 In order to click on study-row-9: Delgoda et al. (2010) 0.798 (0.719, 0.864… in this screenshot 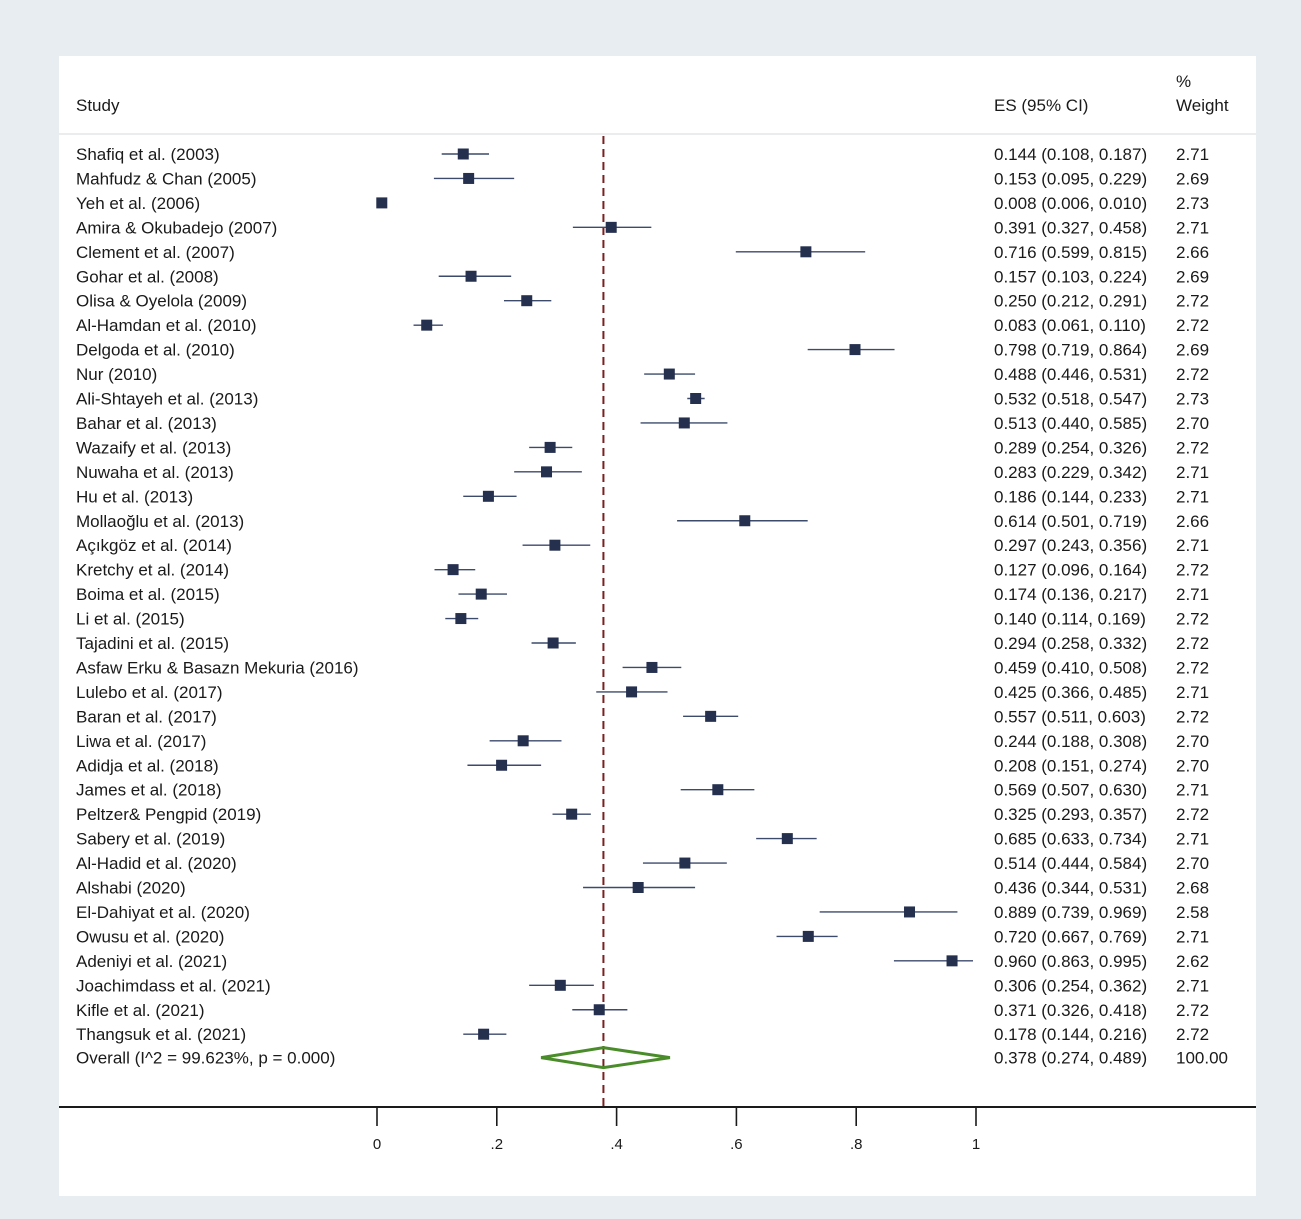, I will do `click(642, 350)`.